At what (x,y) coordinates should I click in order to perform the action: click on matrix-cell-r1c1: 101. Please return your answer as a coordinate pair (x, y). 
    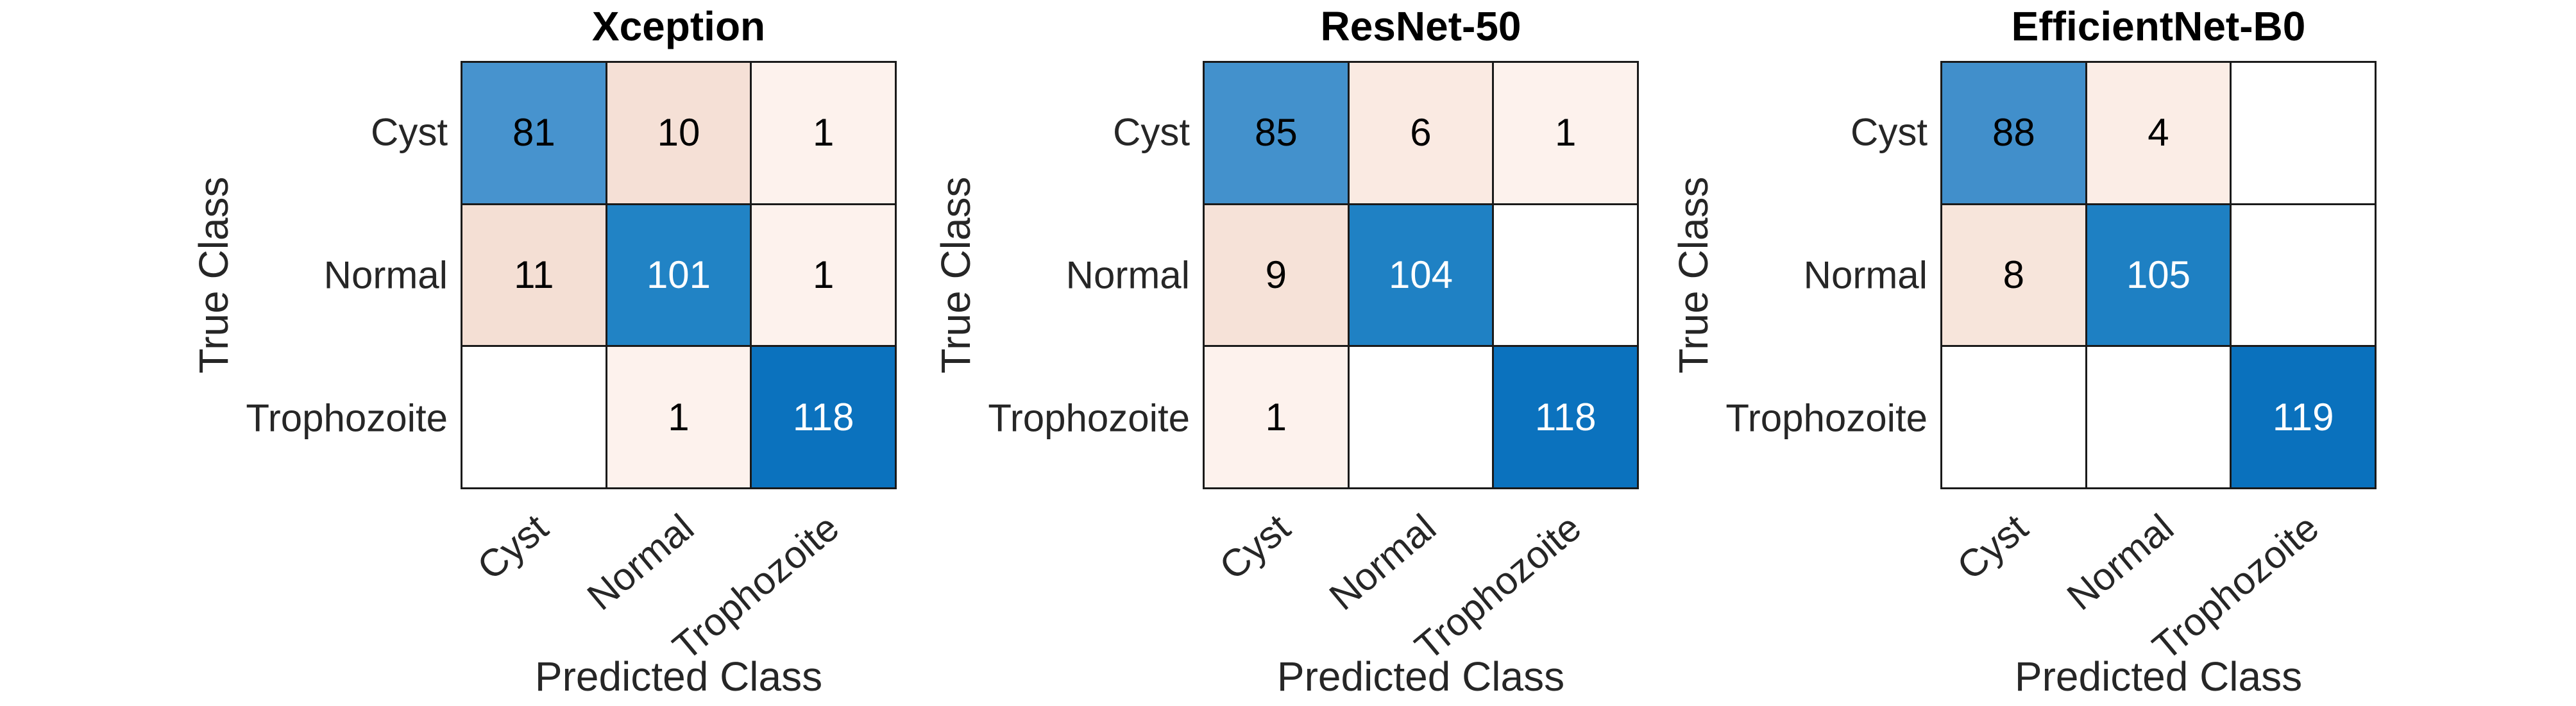
    Looking at the image, I should click on (678, 275).